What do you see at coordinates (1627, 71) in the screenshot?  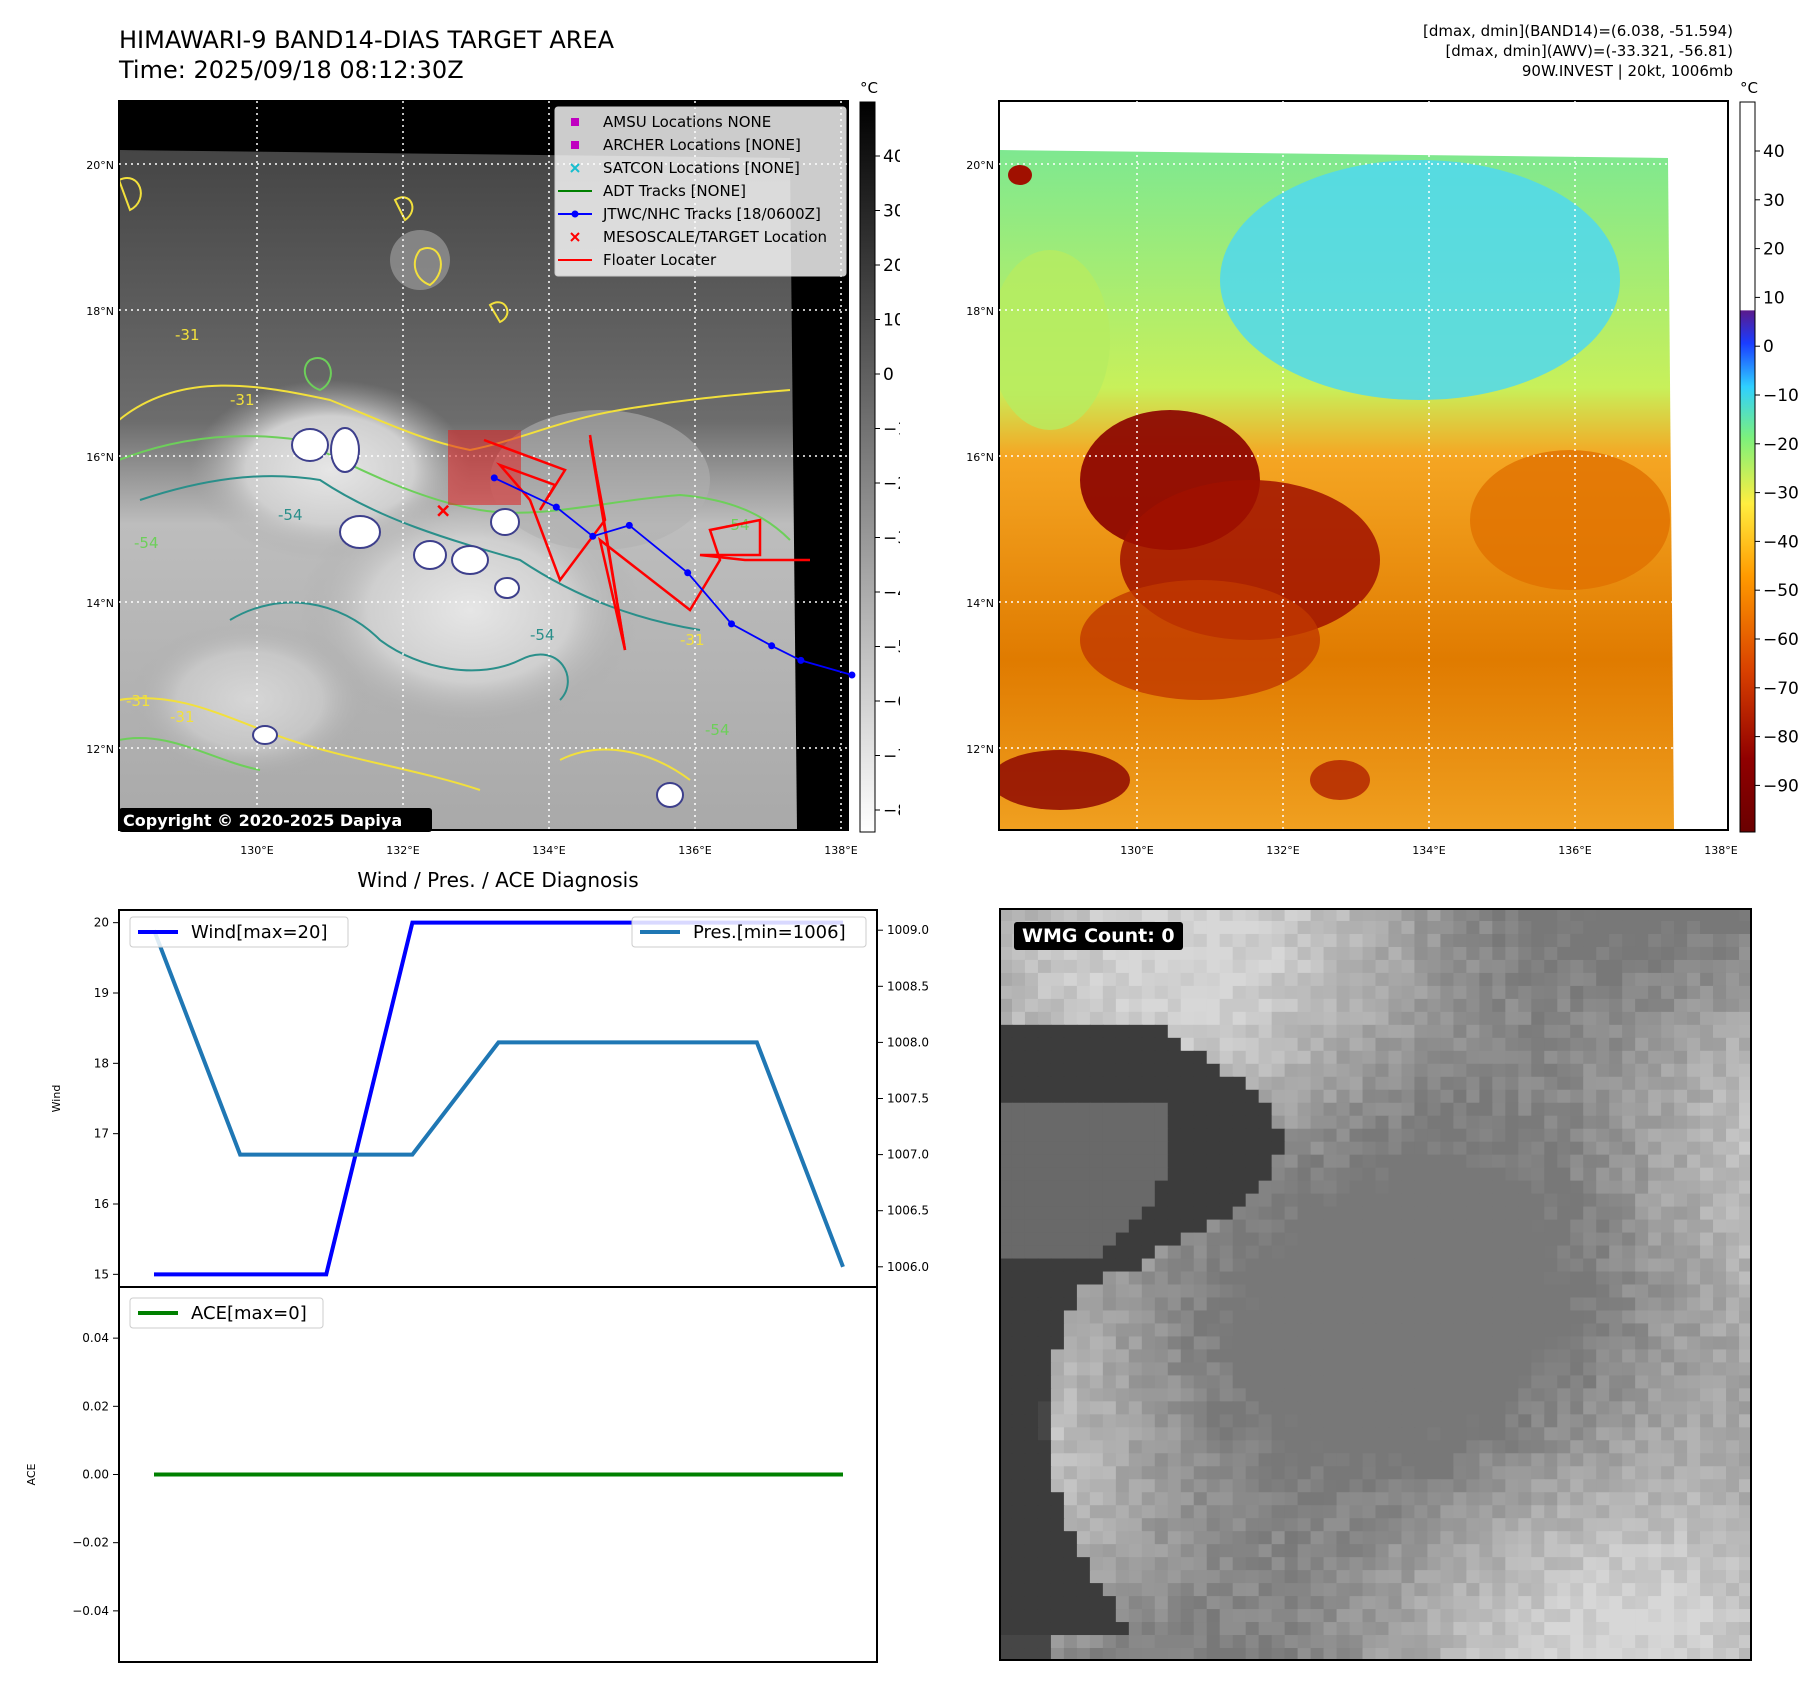 I see `storm-info: 90W.INVEST | 20kt, 1006mb` at bounding box center [1627, 71].